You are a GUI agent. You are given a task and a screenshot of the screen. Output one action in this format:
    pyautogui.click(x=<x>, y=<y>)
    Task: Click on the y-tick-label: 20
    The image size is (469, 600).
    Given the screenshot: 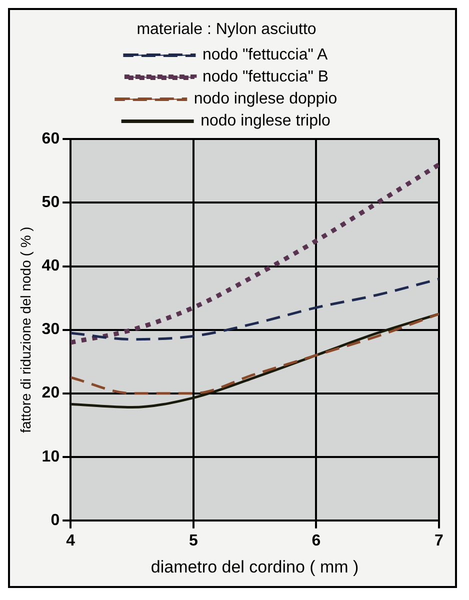 What is the action you would take?
    pyautogui.click(x=51, y=393)
    